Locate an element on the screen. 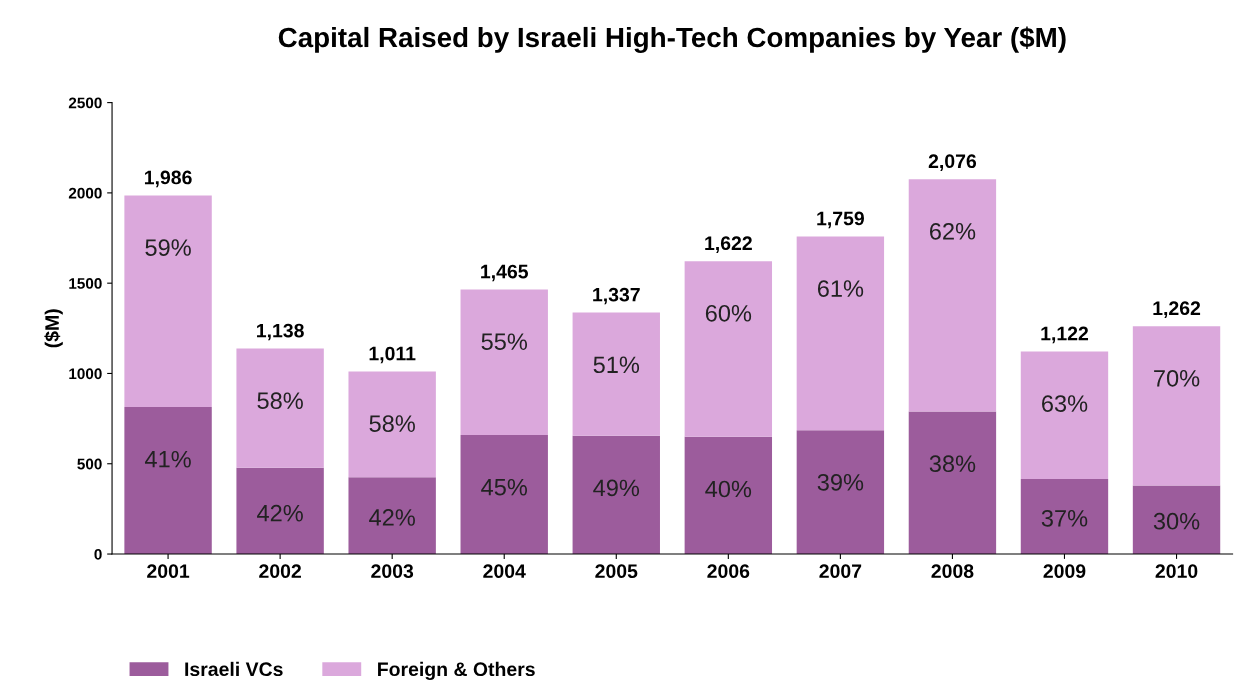  annotation: 62% is located at coordinates (953, 231).